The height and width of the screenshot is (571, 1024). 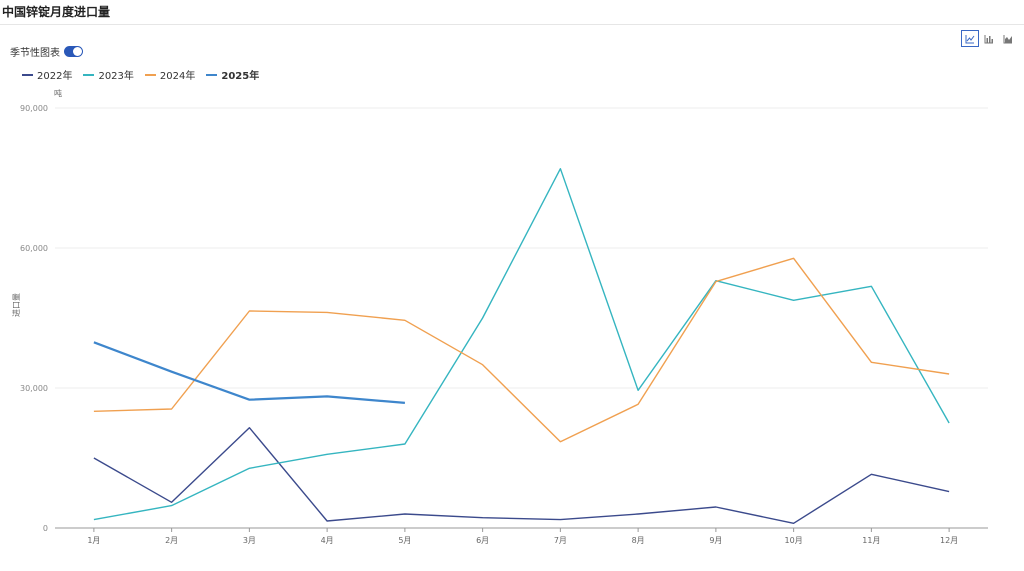 What do you see at coordinates (560, 540) in the screenshot?
I see `x-tick-label: 7月` at bounding box center [560, 540].